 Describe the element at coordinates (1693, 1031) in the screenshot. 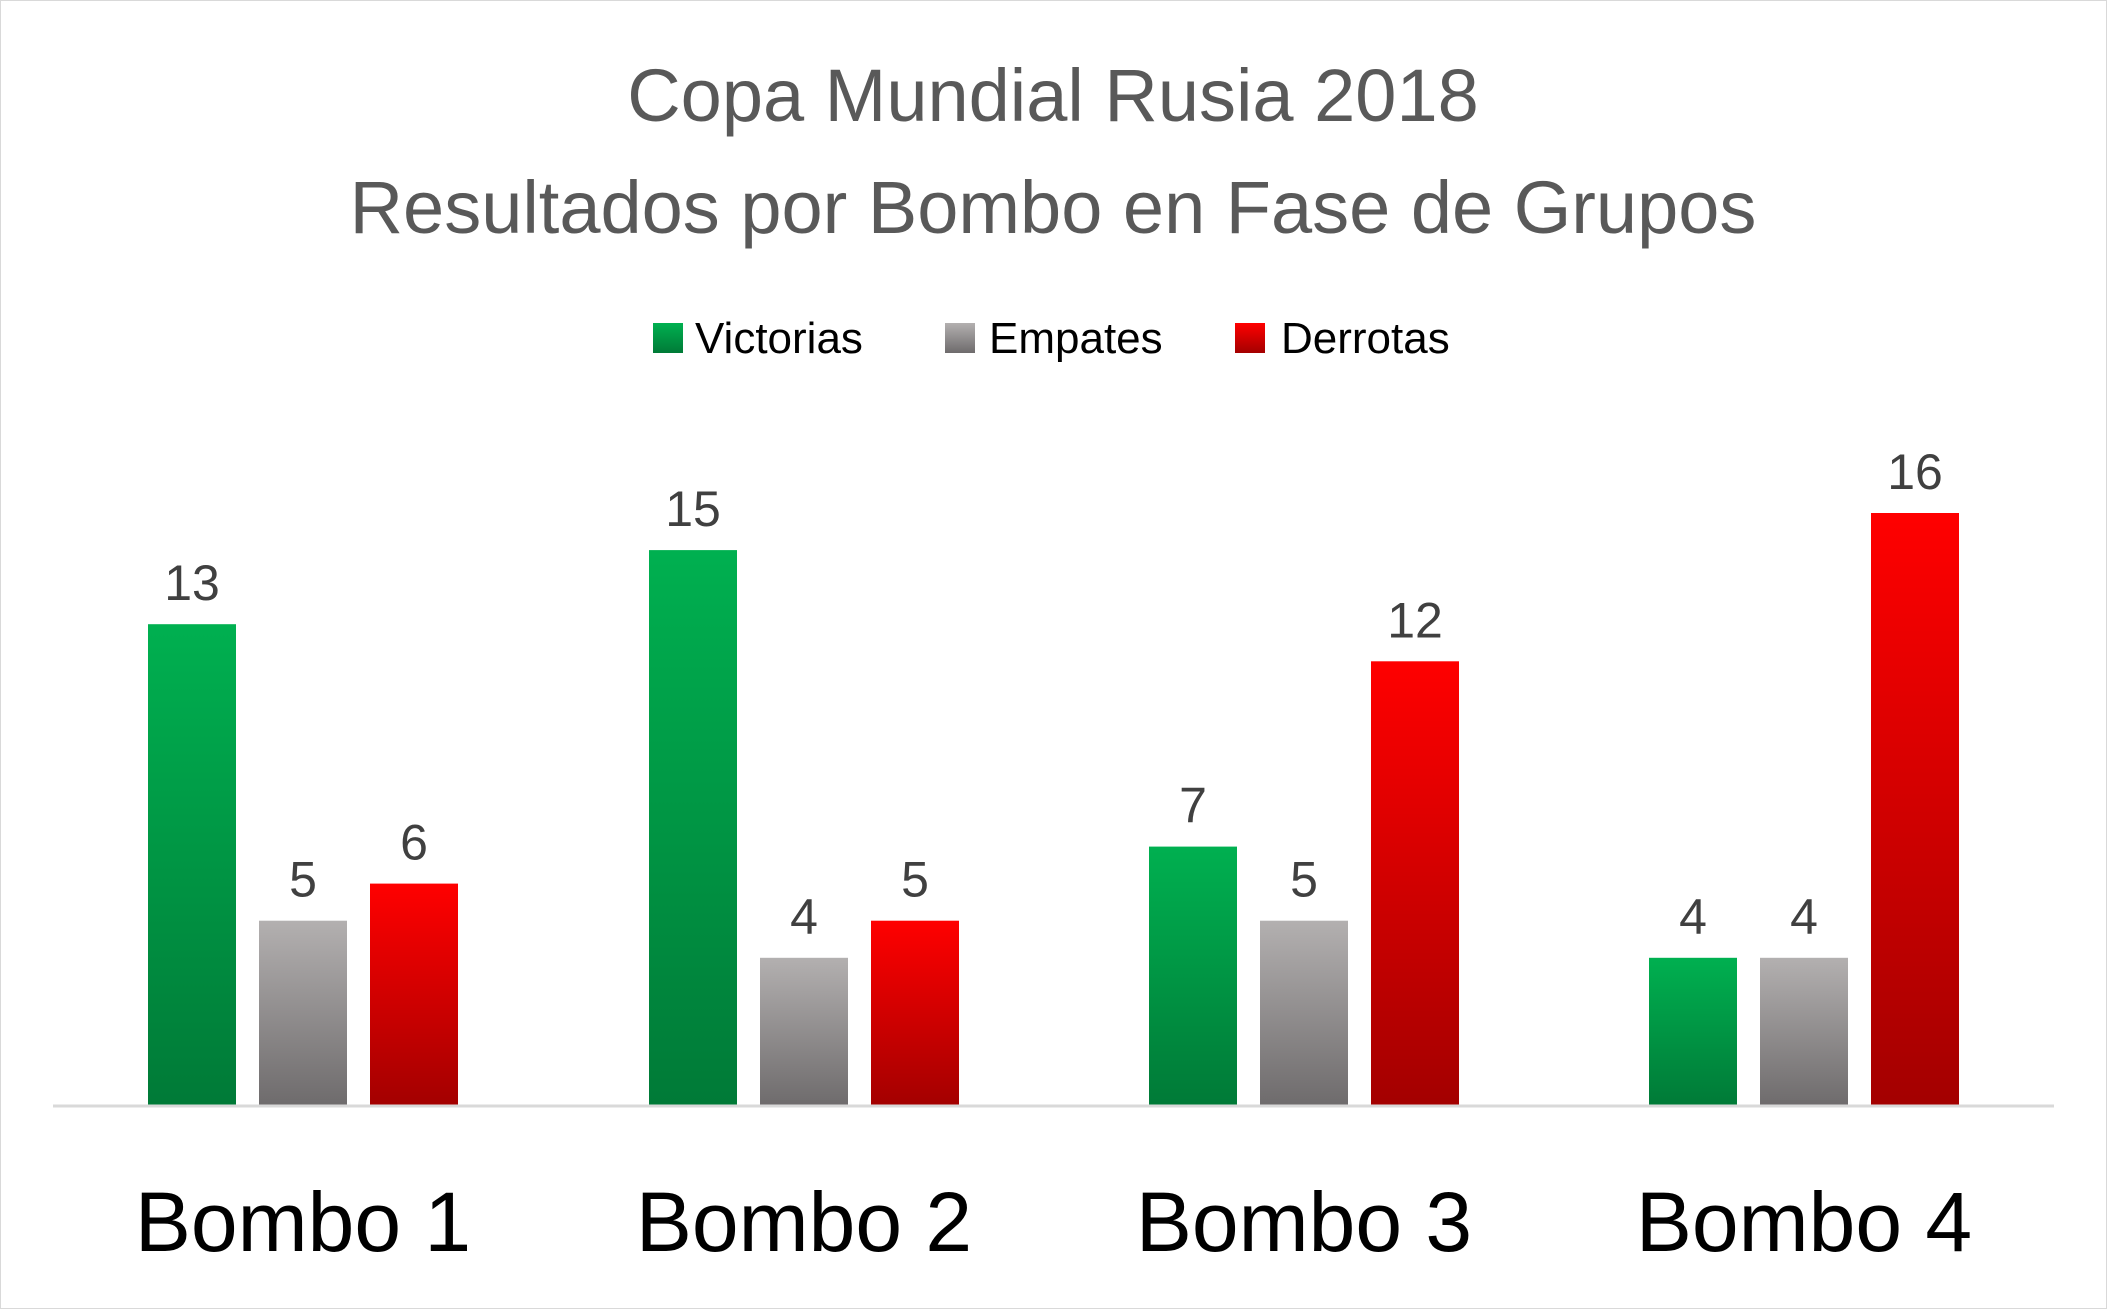

I see `bar-bombo-4-victorias` at that location.